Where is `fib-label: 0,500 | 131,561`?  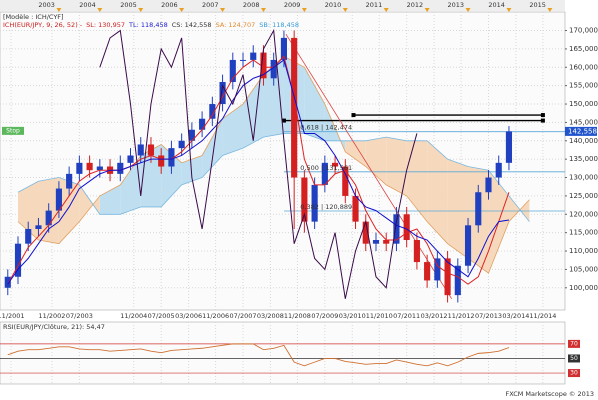
fib-label: 0,500 | 131,561 is located at coordinates (326, 168).